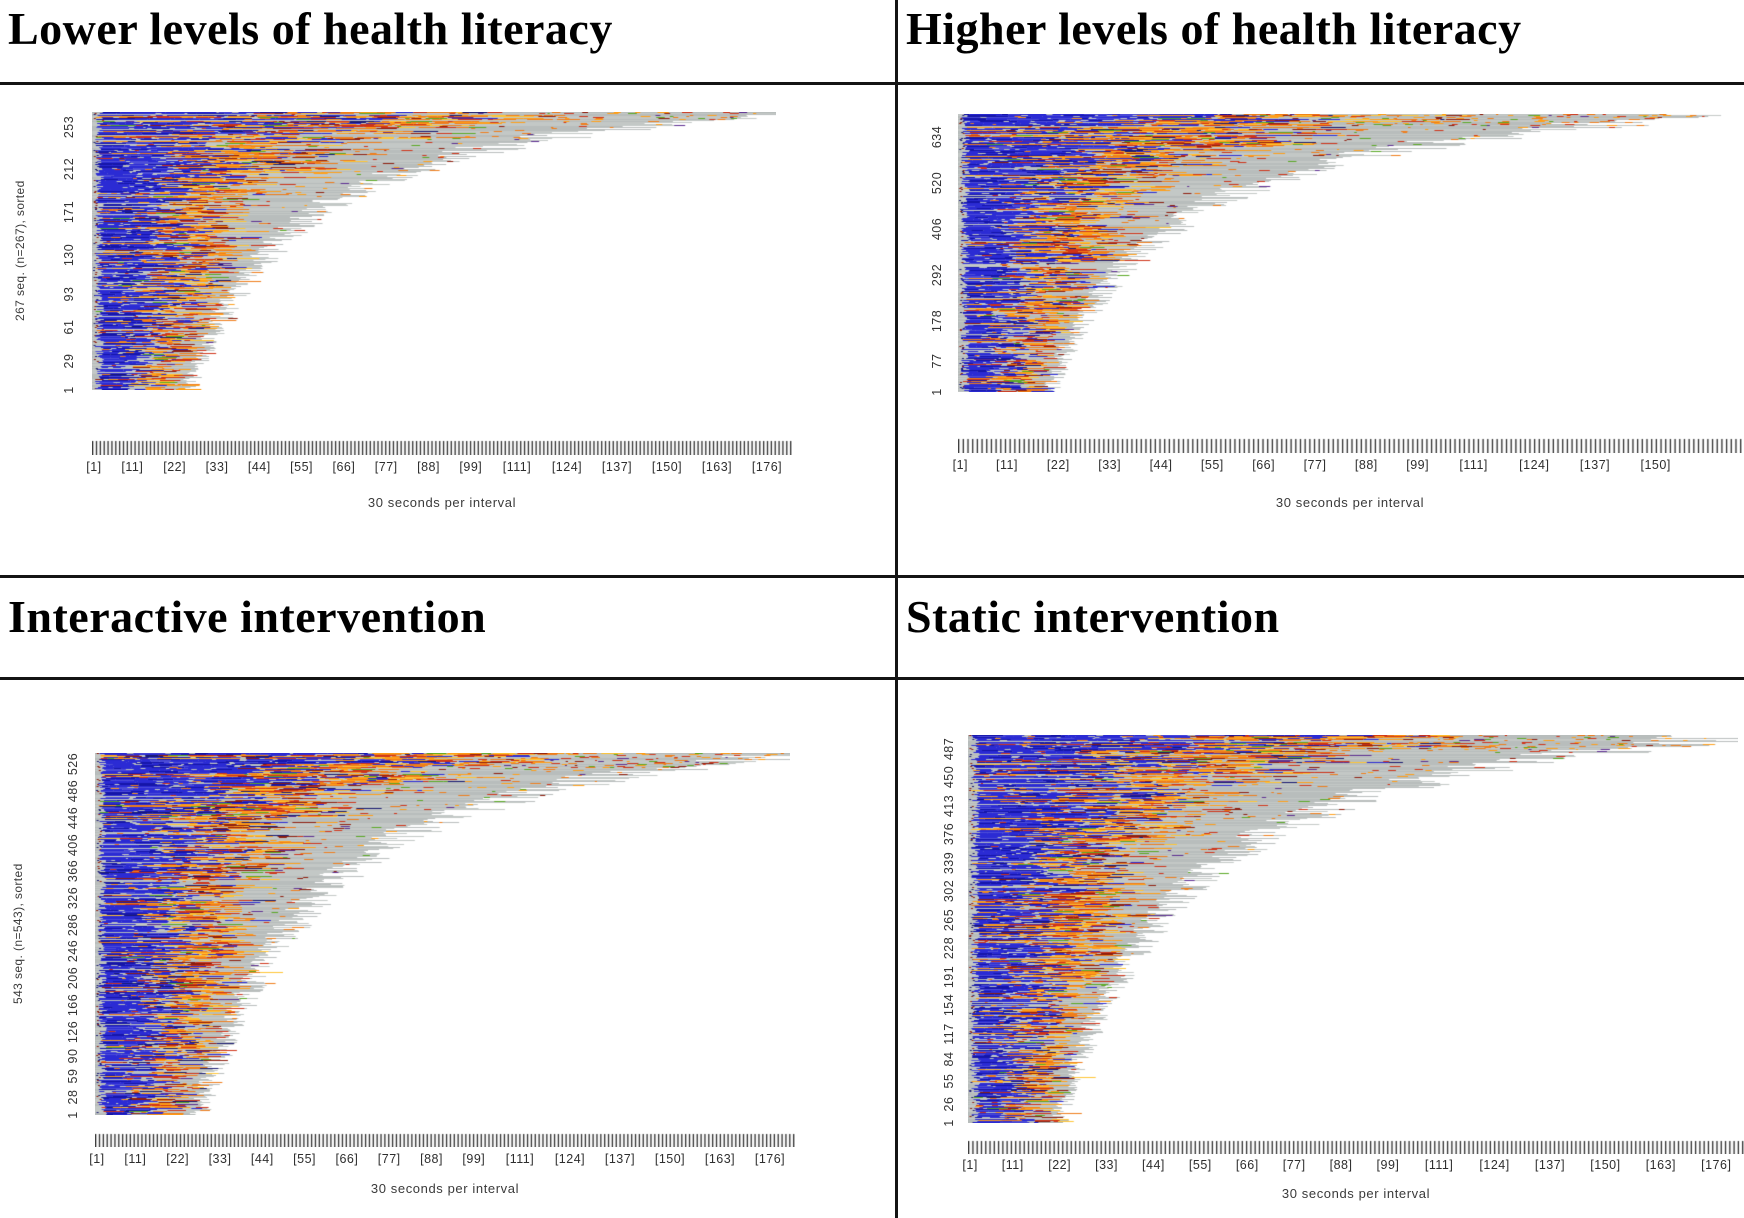  What do you see at coordinates (949, 834) in the screenshot?
I see `y-tick-label: 376` at bounding box center [949, 834].